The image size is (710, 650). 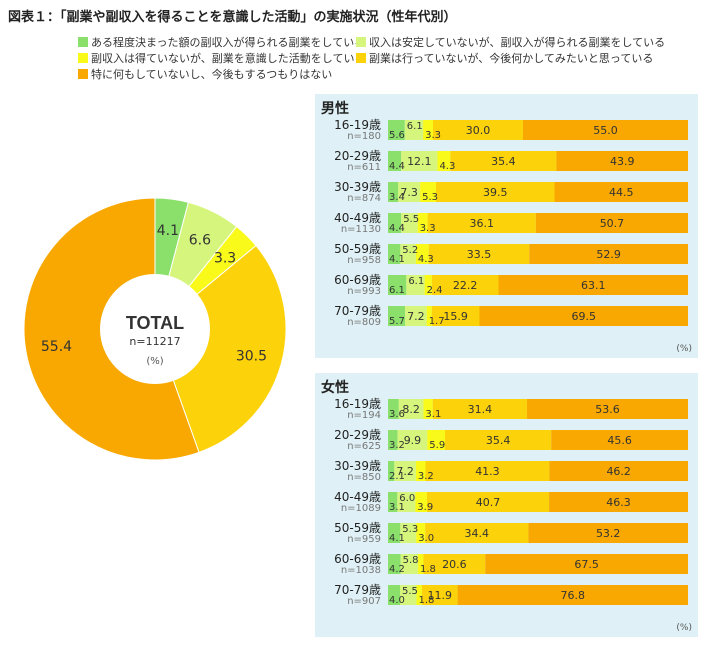 I want to click on female-bar-value-3: 3.0, so click(x=426, y=538).